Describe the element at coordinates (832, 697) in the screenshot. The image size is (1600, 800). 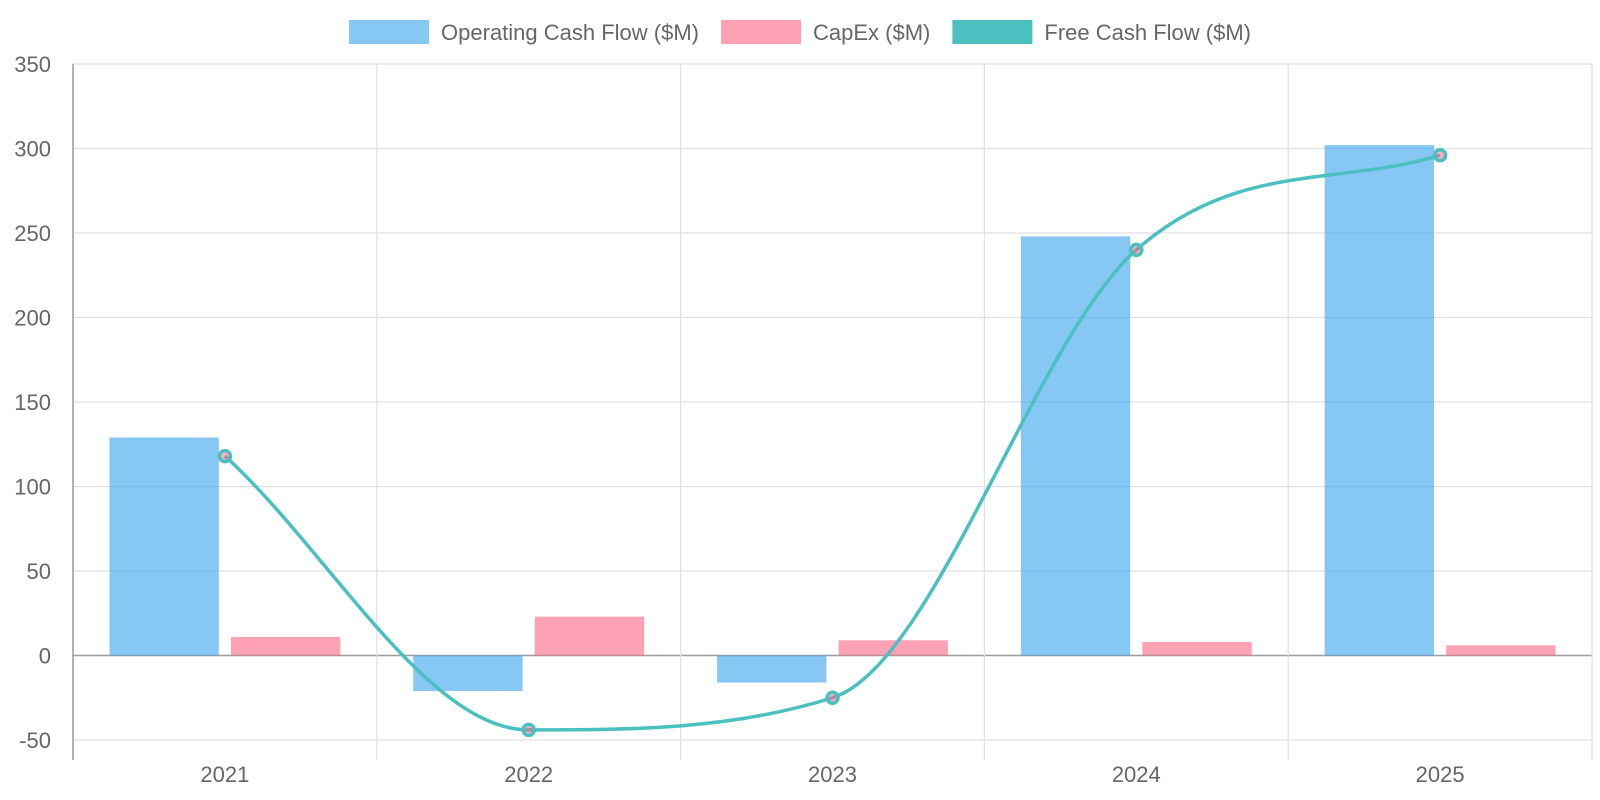
I see `free-cash-flow-point-2023` at that location.